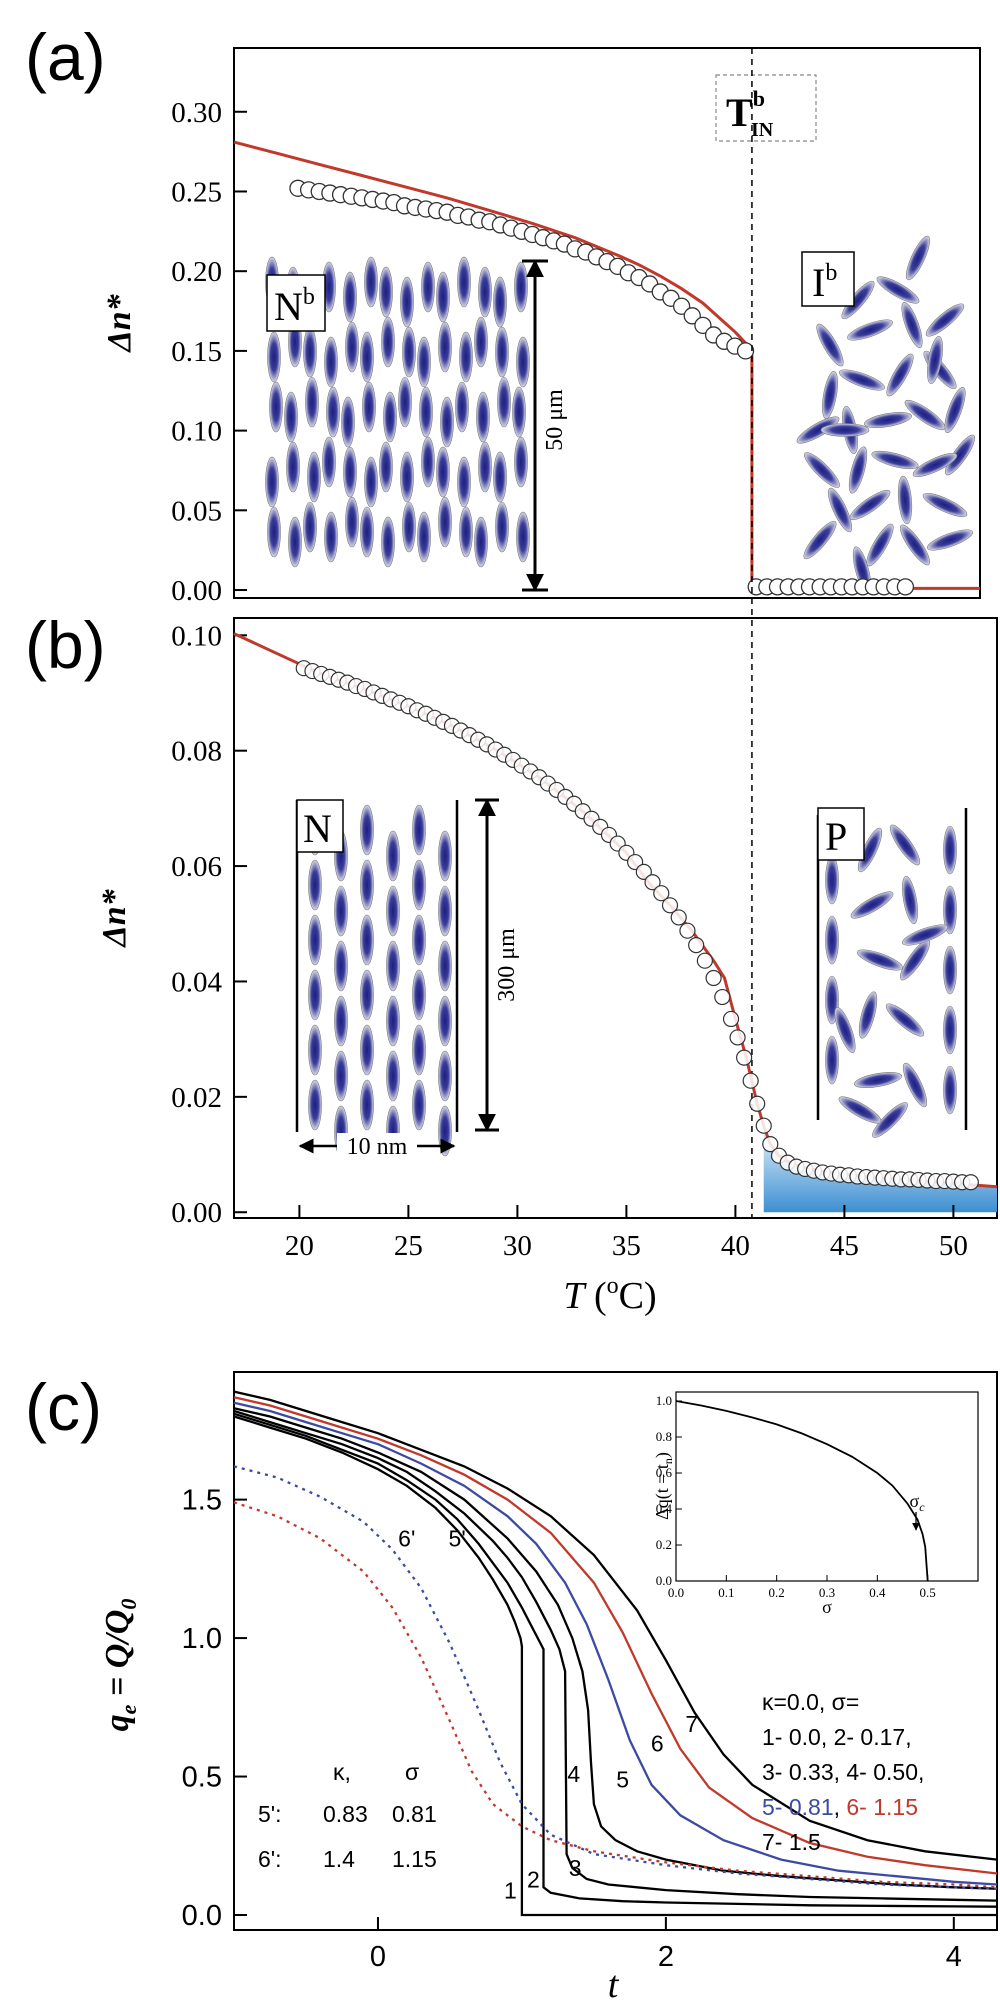 Image resolution: width=1000 pixels, height=2008 pixels. Describe the element at coordinates (309, 297) in the screenshot. I see `phase-nb-sup: b` at that location.